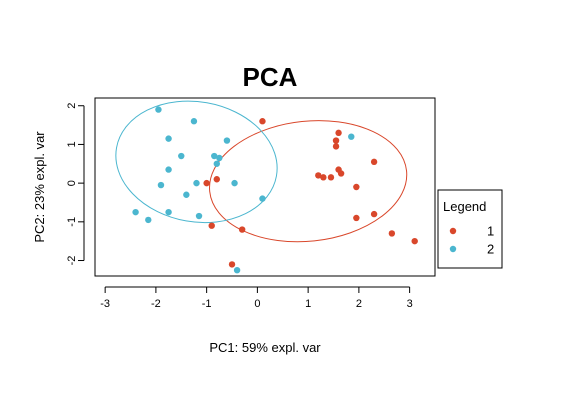 This screenshot has height=413, width=584. What do you see at coordinates (464, 206) in the screenshot?
I see `legend-title: Legend` at bounding box center [464, 206].